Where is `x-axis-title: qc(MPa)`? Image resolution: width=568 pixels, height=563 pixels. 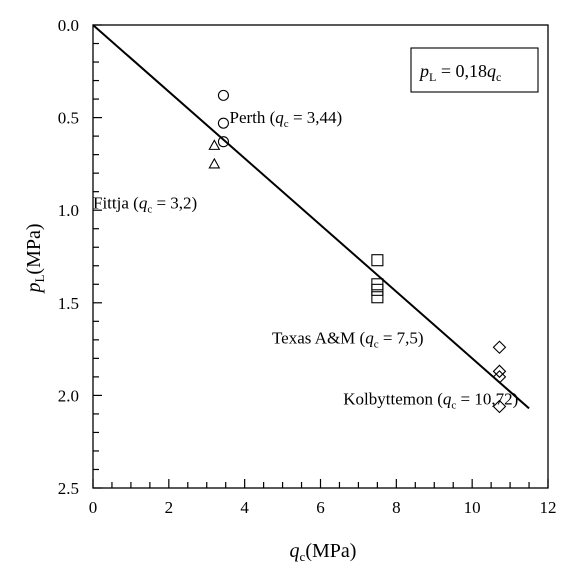 x-axis-title: qc(MPa) is located at coordinates (323, 551).